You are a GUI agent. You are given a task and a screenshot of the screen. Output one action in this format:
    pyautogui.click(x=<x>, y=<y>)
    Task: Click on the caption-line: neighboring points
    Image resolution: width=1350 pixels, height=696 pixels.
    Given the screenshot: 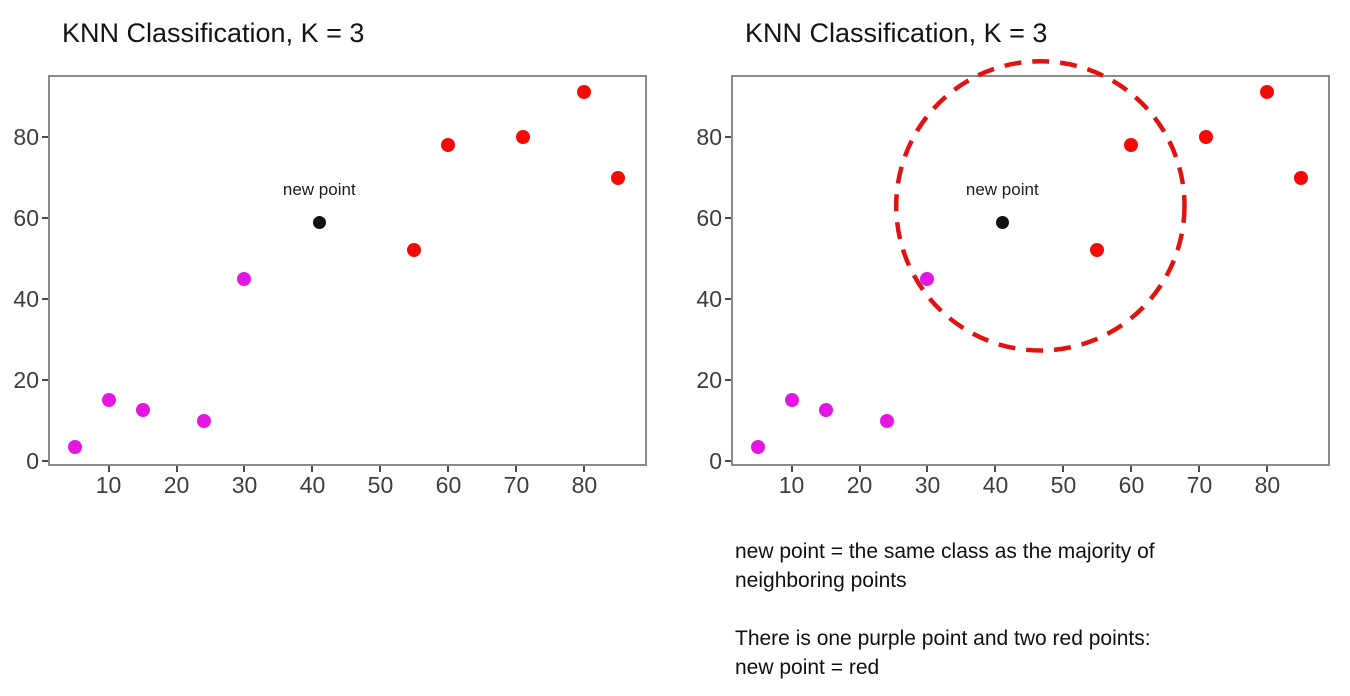 What is the action you would take?
    pyautogui.click(x=821, y=580)
    